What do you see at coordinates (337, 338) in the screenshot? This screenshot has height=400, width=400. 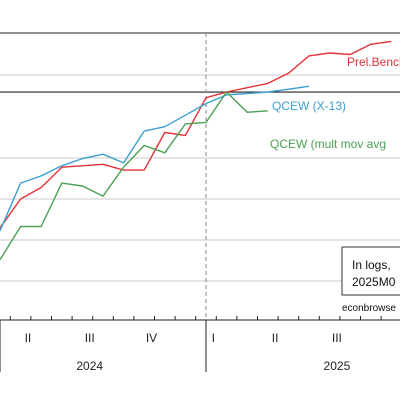 I see `quarter-tick-label-6: III` at bounding box center [337, 338].